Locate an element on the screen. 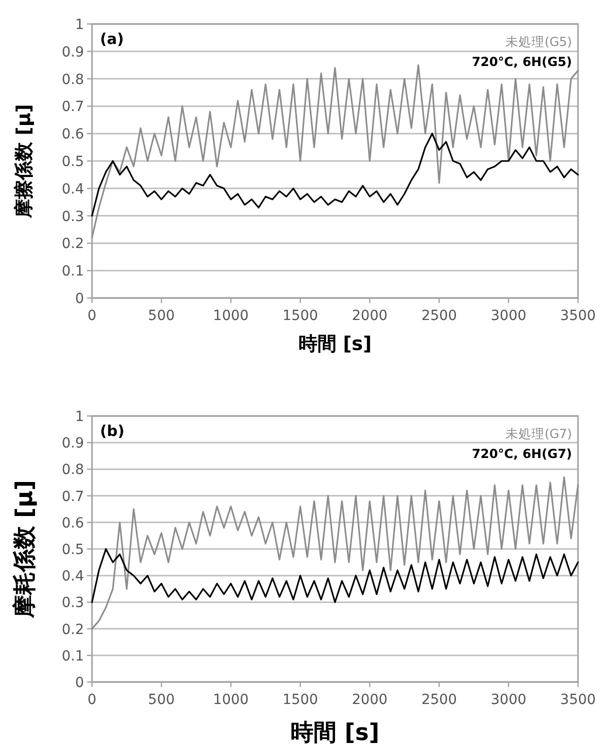 The height and width of the screenshot is (752, 608). series-label: 未処理(G5) is located at coordinates (539, 41).